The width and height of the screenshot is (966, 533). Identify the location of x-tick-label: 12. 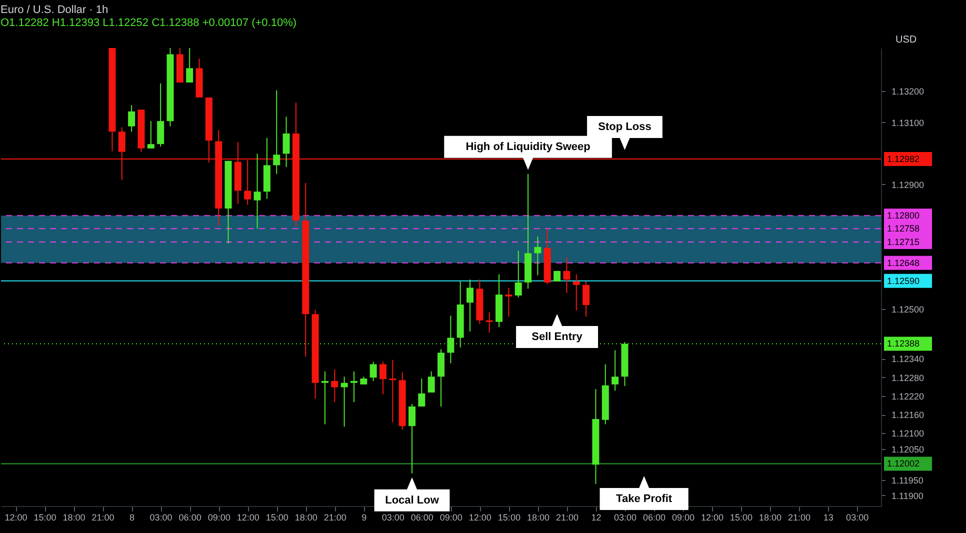
(596, 517).